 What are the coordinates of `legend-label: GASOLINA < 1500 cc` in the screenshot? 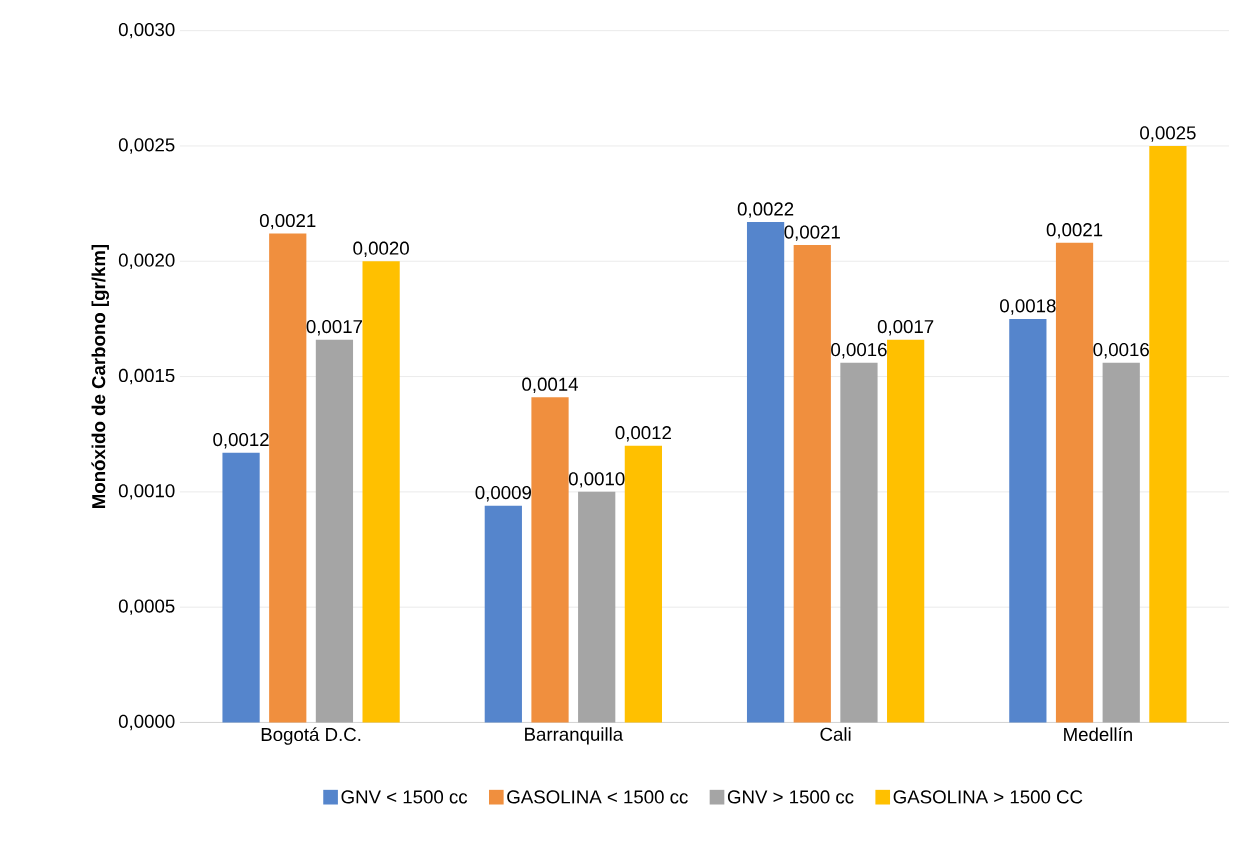 It's located at (597, 797).